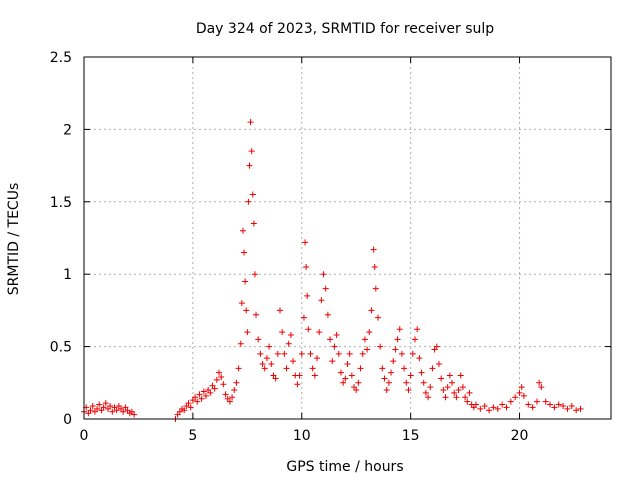 The height and width of the screenshot is (480, 640). Describe the element at coordinates (61, 203) in the screenshot. I see `y-tick-label: 1.5` at that location.